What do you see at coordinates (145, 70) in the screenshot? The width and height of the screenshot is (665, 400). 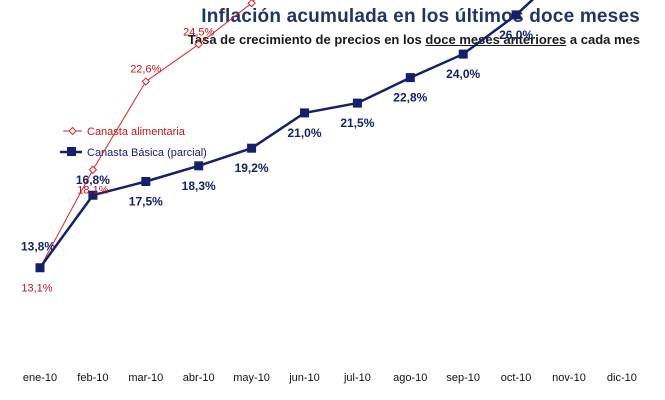 I see `data-label-alimentaria: 22,6%` at bounding box center [145, 70].